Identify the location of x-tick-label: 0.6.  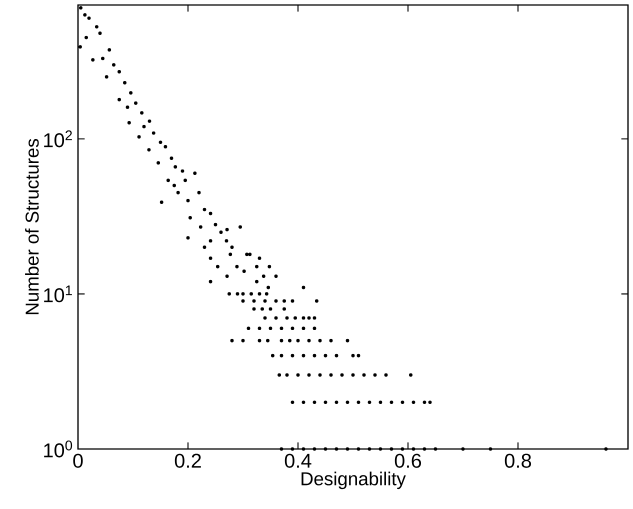
(408, 461).